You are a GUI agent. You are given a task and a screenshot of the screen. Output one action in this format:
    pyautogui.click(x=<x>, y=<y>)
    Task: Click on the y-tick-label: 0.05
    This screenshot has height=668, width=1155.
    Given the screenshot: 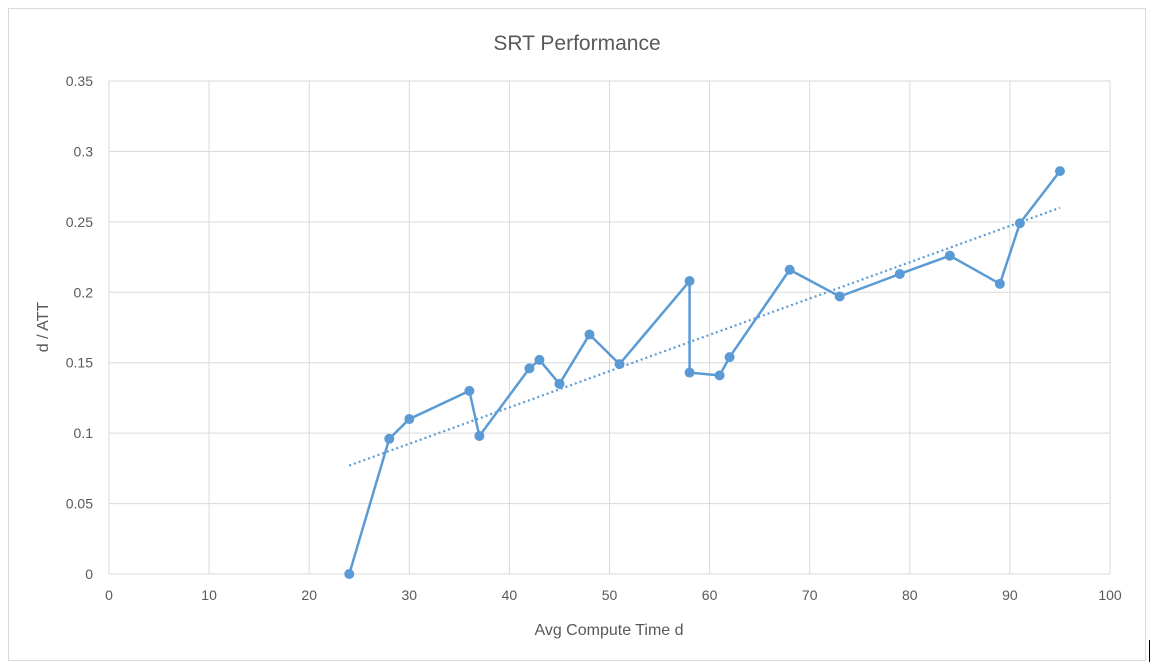 What is the action you would take?
    pyautogui.click(x=79, y=504)
    